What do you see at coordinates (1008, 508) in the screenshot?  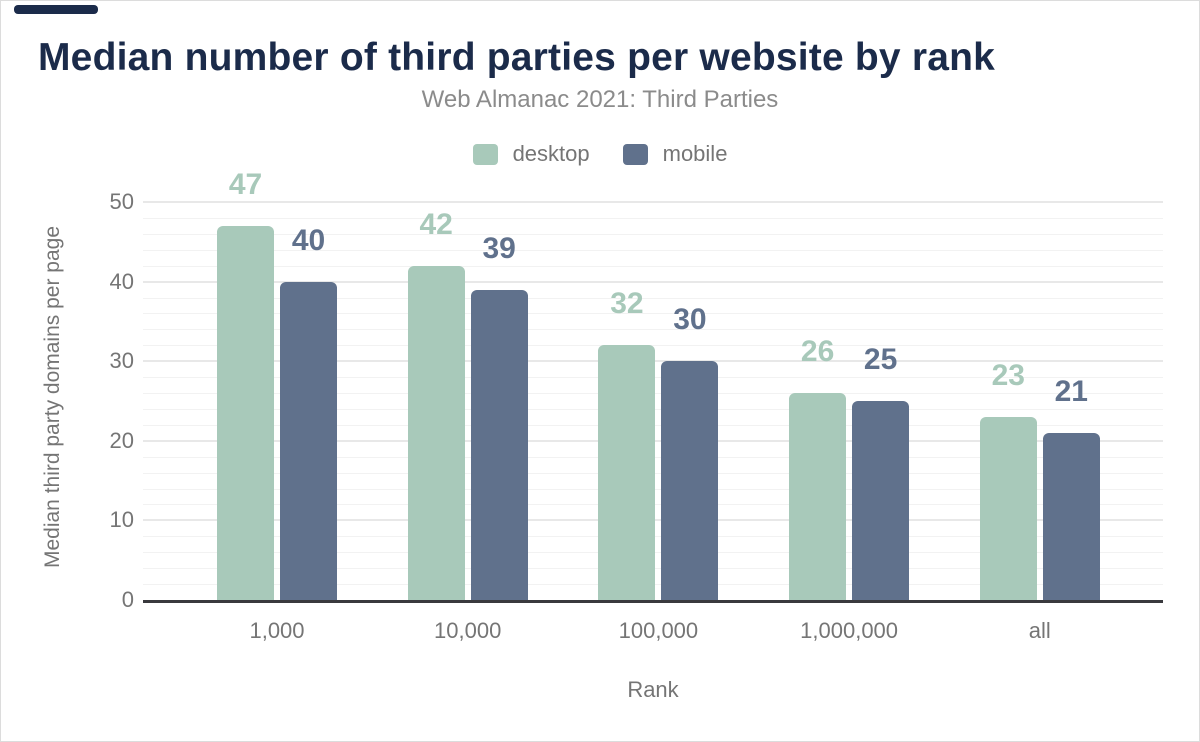 I see `bar-desktop-all` at bounding box center [1008, 508].